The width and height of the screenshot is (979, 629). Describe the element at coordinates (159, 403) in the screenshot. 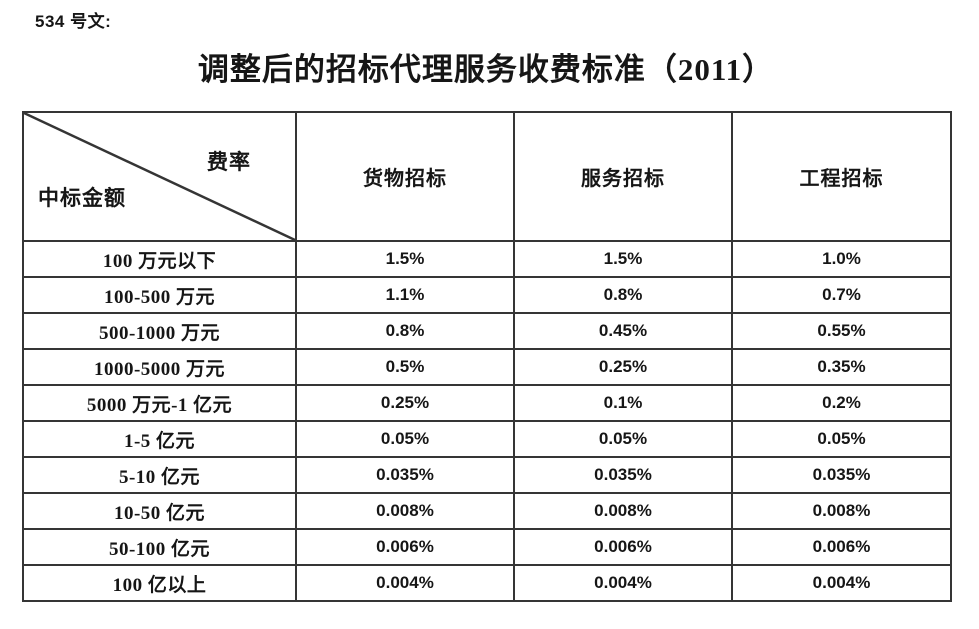

I see `amount-range-label: 5000 万元-1 亿元` at that location.